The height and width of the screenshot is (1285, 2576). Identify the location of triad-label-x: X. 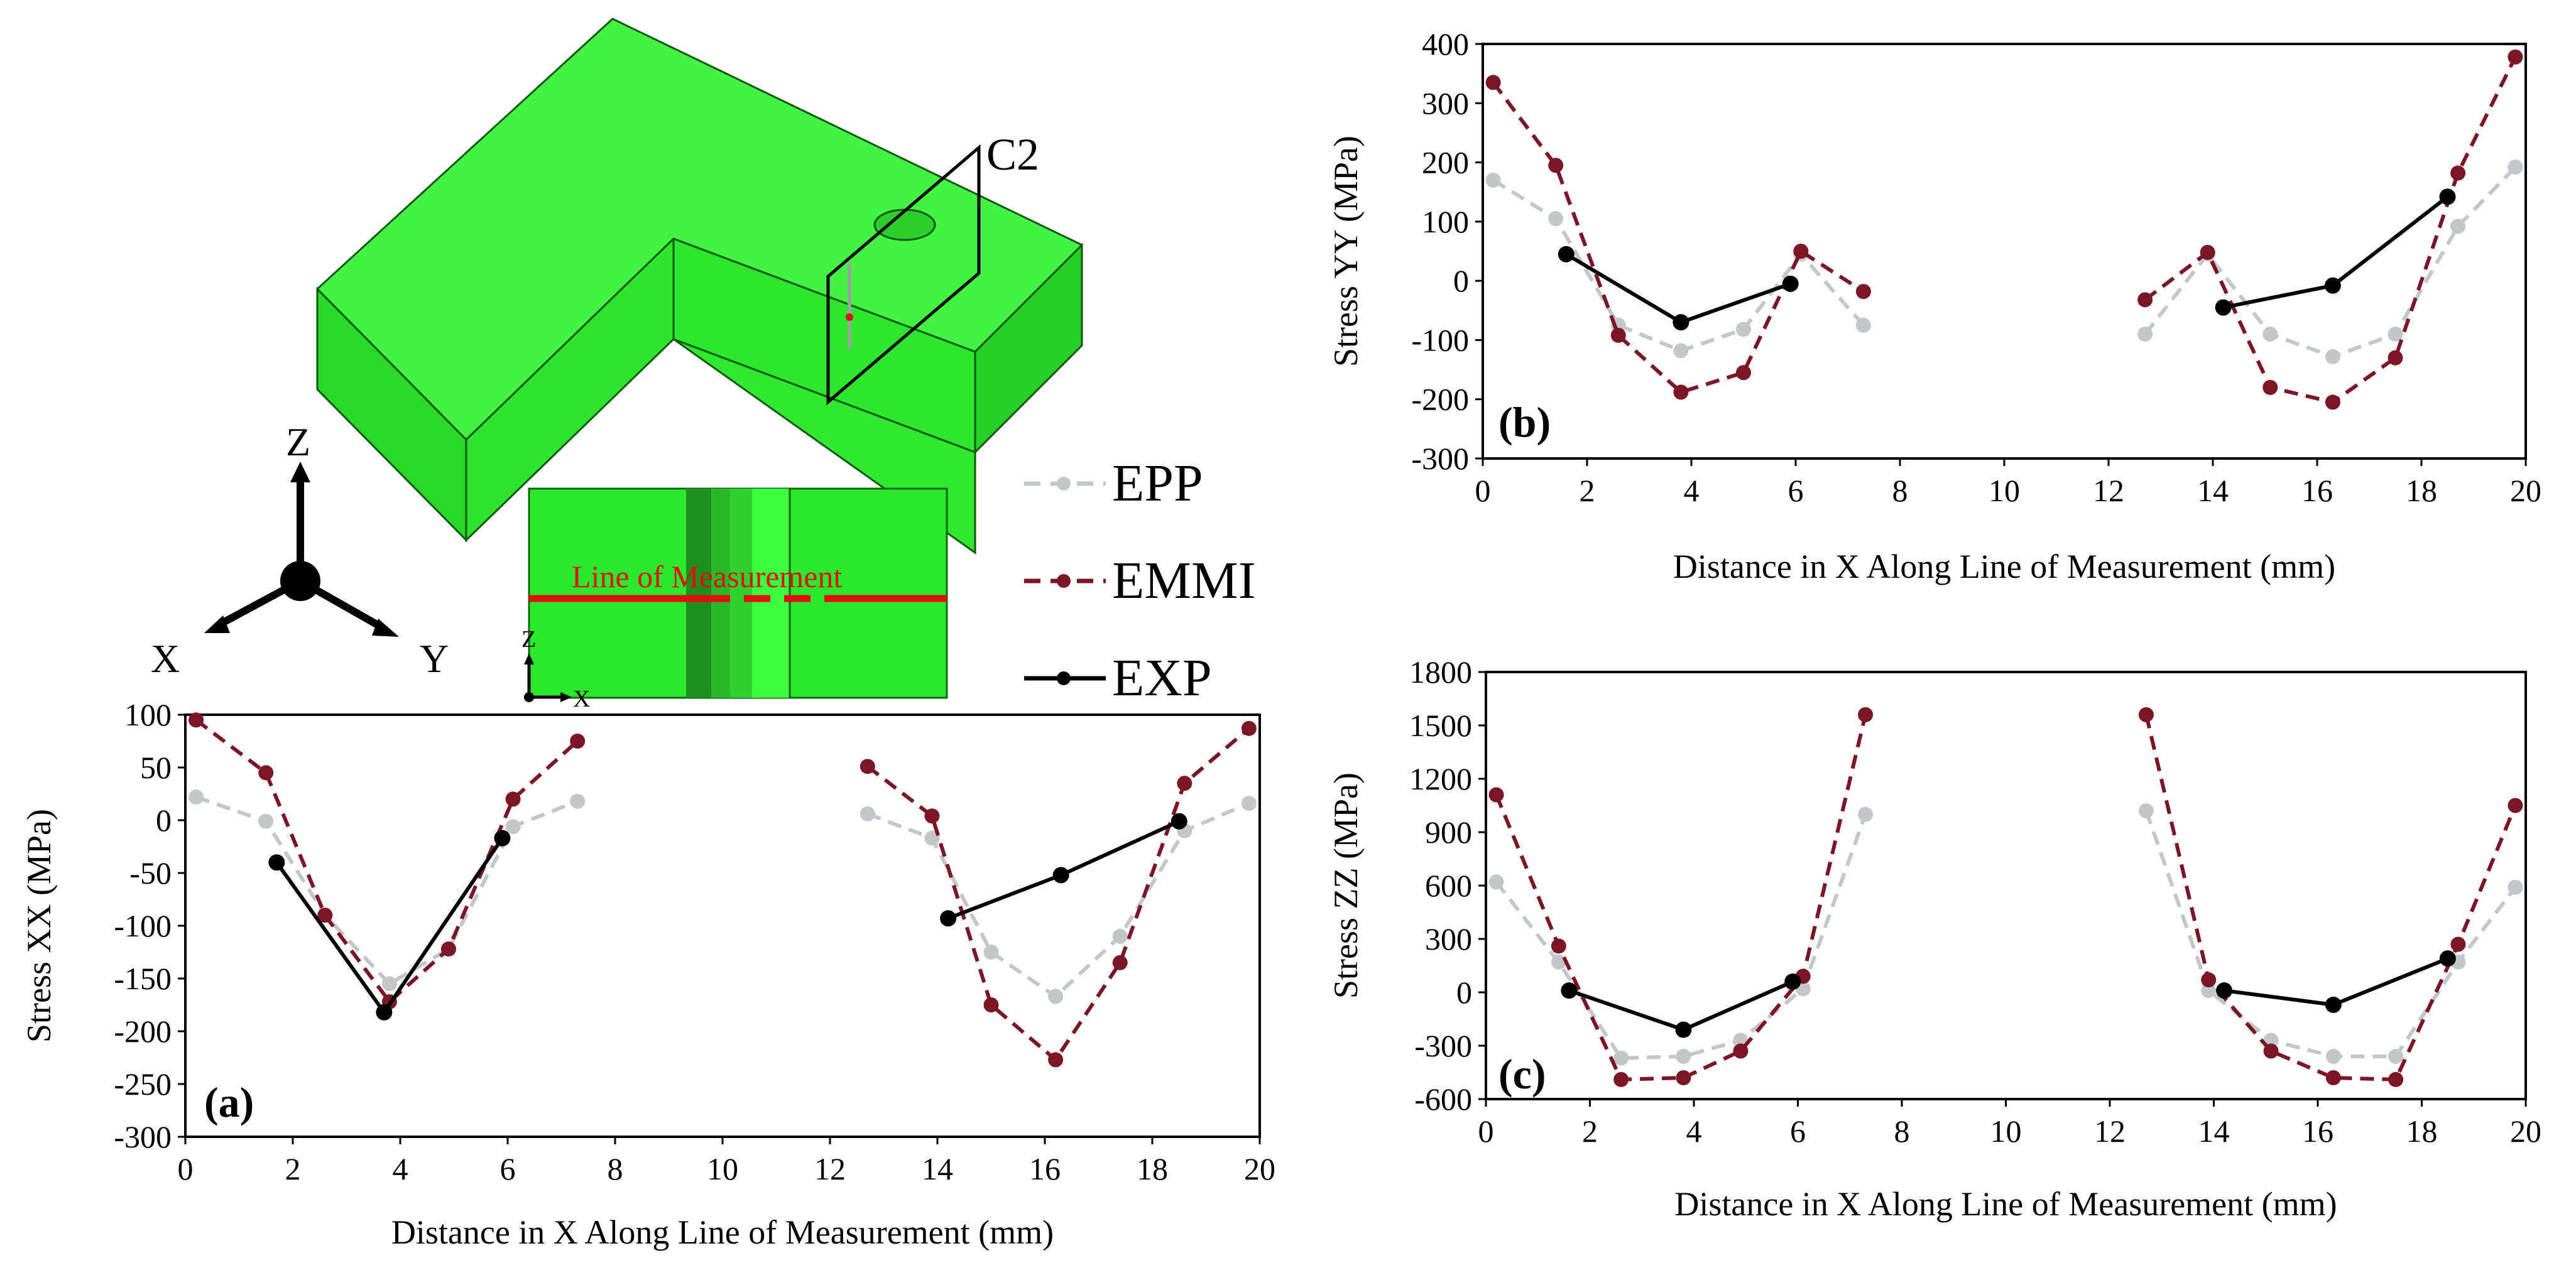
(166, 658).